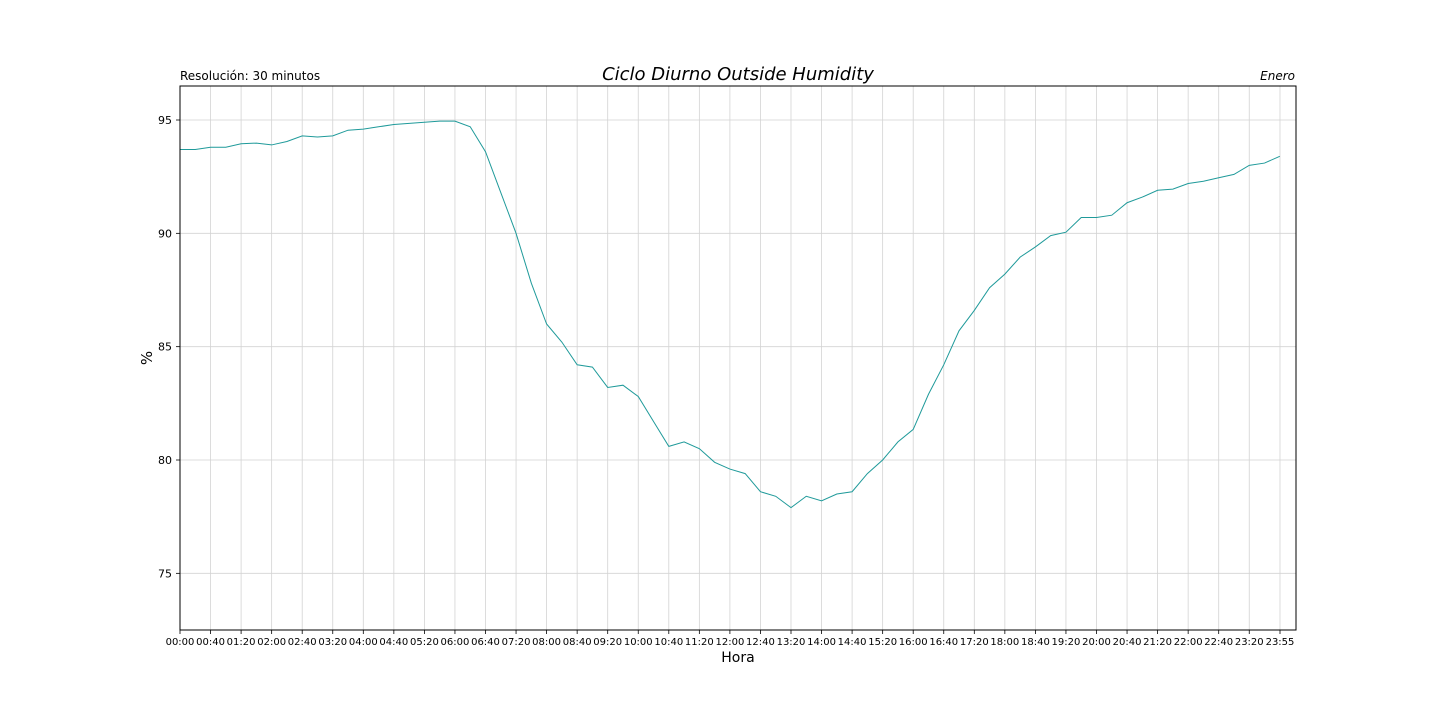 Image resolution: width=1440 pixels, height=720 pixels. Describe the element at coordinates (760, 642) in the screenshot. I see `x-tick-label: 12:40` at that location.